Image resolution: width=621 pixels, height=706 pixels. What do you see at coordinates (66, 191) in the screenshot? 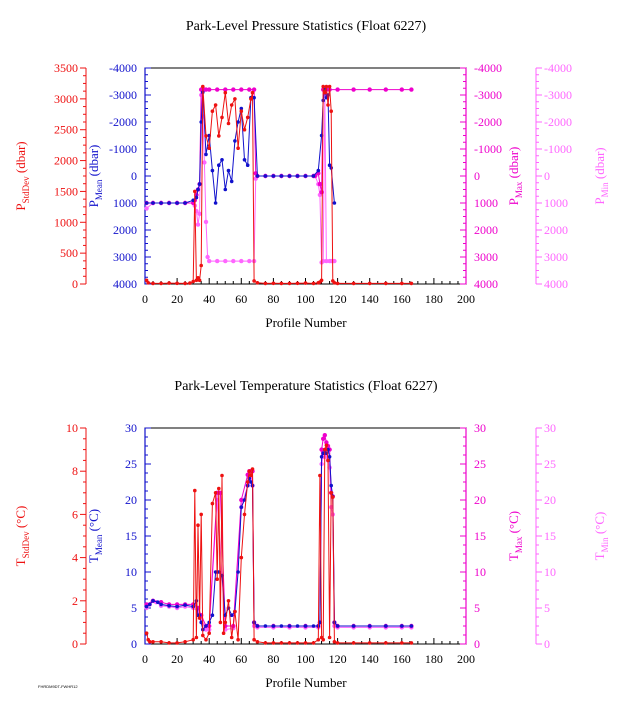
I see `pressure-stddev-tick-label: 1500` at bounding box center [66, 191].